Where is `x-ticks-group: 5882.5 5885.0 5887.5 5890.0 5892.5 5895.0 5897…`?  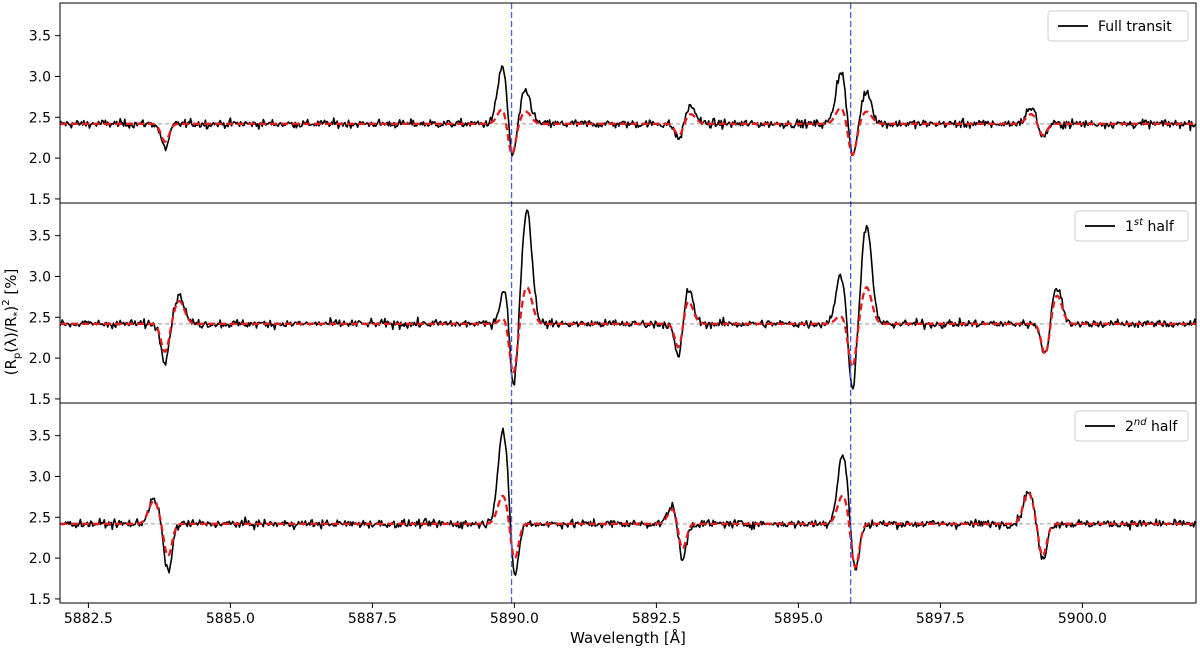 x-ticks-group: 5882.5 5885.0 5887.5 5890.0 5892.5 5895.0 5897… is located at coordinates (585, 615).